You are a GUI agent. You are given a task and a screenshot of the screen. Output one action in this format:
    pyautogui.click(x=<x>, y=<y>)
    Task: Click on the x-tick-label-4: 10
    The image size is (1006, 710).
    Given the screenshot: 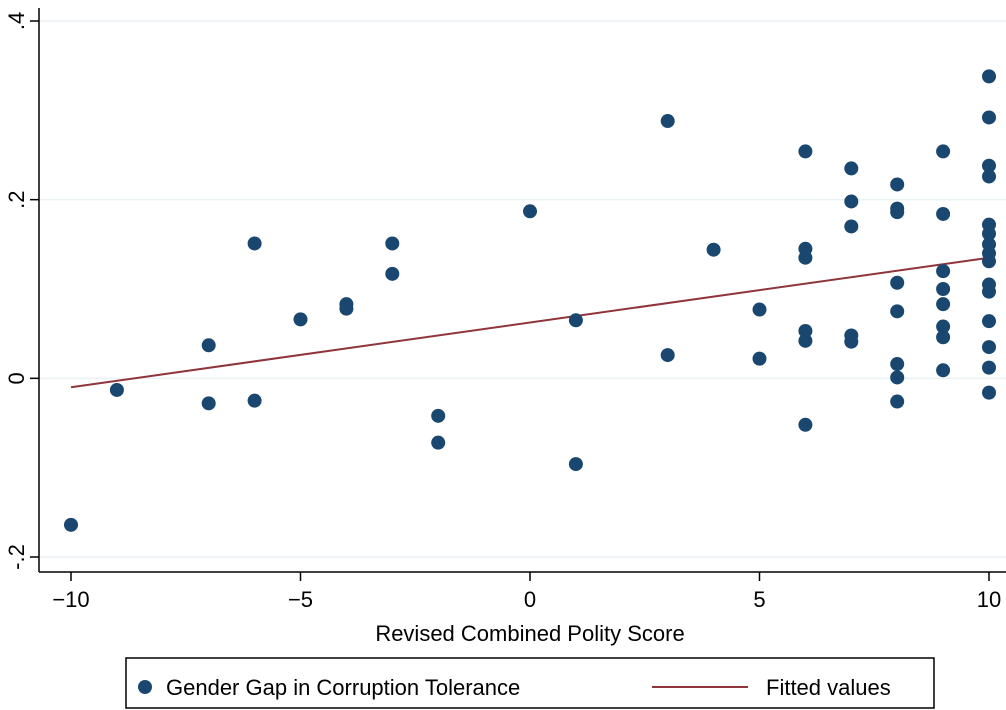 What is the action you would take?
    pyautogui.click(x=989, y=599)
    